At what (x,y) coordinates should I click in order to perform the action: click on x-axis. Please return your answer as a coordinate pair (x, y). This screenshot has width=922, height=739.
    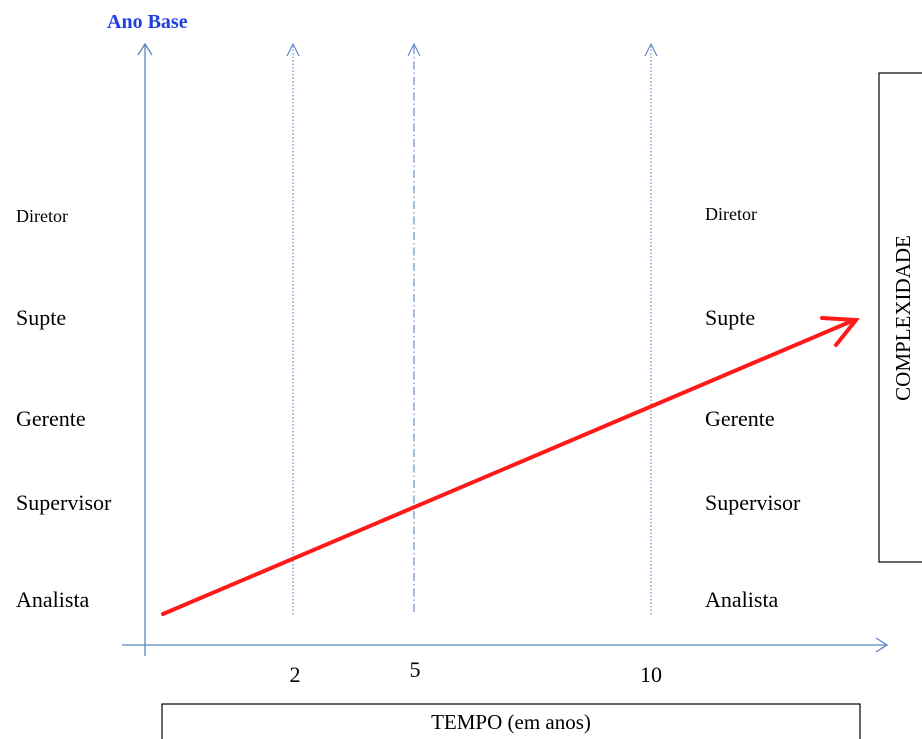
    Looking at the image, I should click on (505, 645).